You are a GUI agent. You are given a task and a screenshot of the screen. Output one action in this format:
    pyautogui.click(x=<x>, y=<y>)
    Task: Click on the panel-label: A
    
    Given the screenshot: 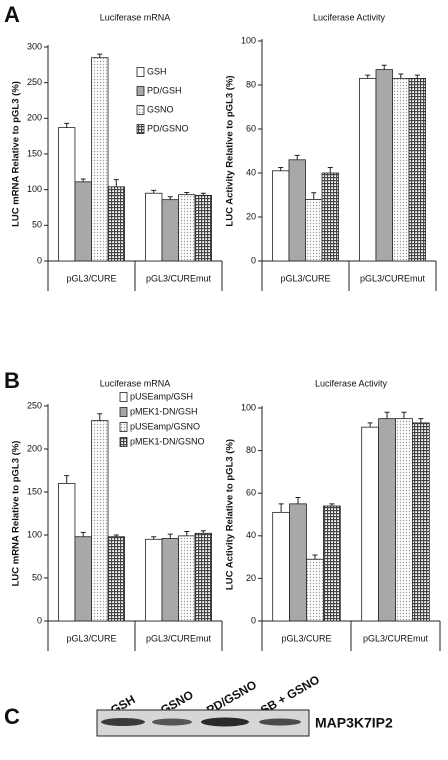 What is the action you would take?
    pyautogui.click(x=12, y=14)
    